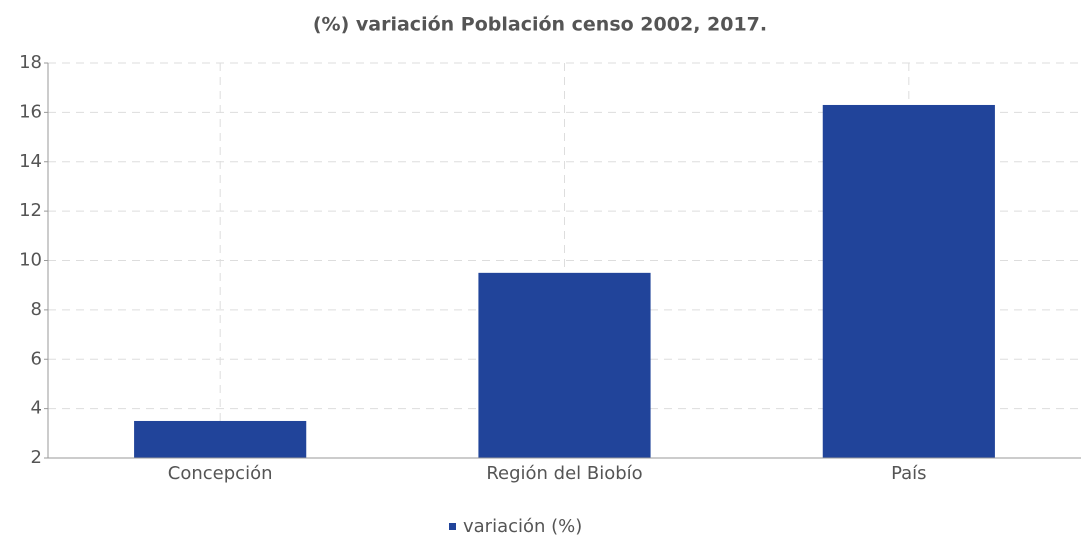 The image size is (1081, 543). What do you see at coordinates (36, 309) in the screenshot?
I see `y-tick-label: 8` at bounding box center [36, 309].